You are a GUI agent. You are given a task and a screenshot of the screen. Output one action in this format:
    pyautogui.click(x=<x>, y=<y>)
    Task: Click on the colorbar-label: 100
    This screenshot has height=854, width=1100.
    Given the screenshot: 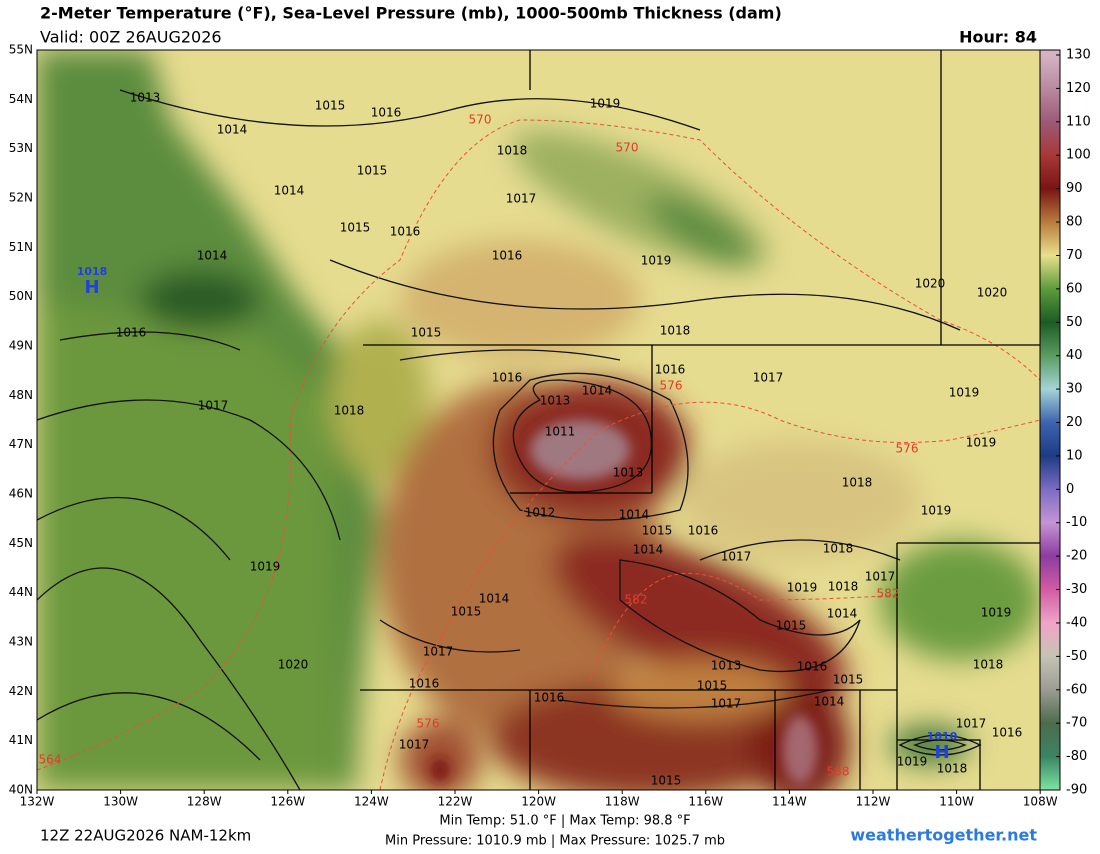 What is the action you would take?
    pyautogui.click(x=1078, y=155)
    